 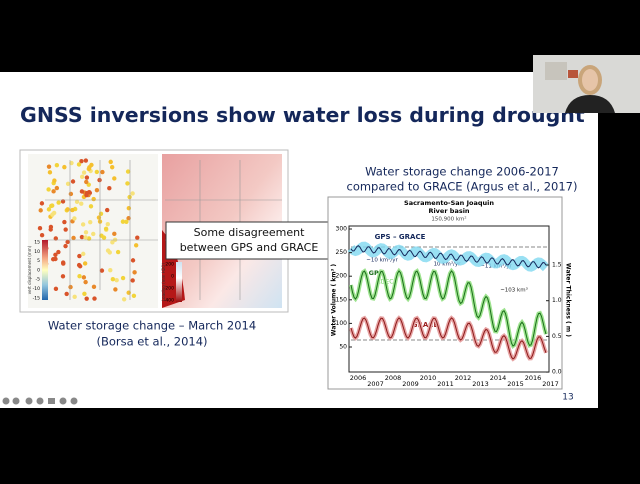 I want to click on toolbar, so click(x=40, y=401).